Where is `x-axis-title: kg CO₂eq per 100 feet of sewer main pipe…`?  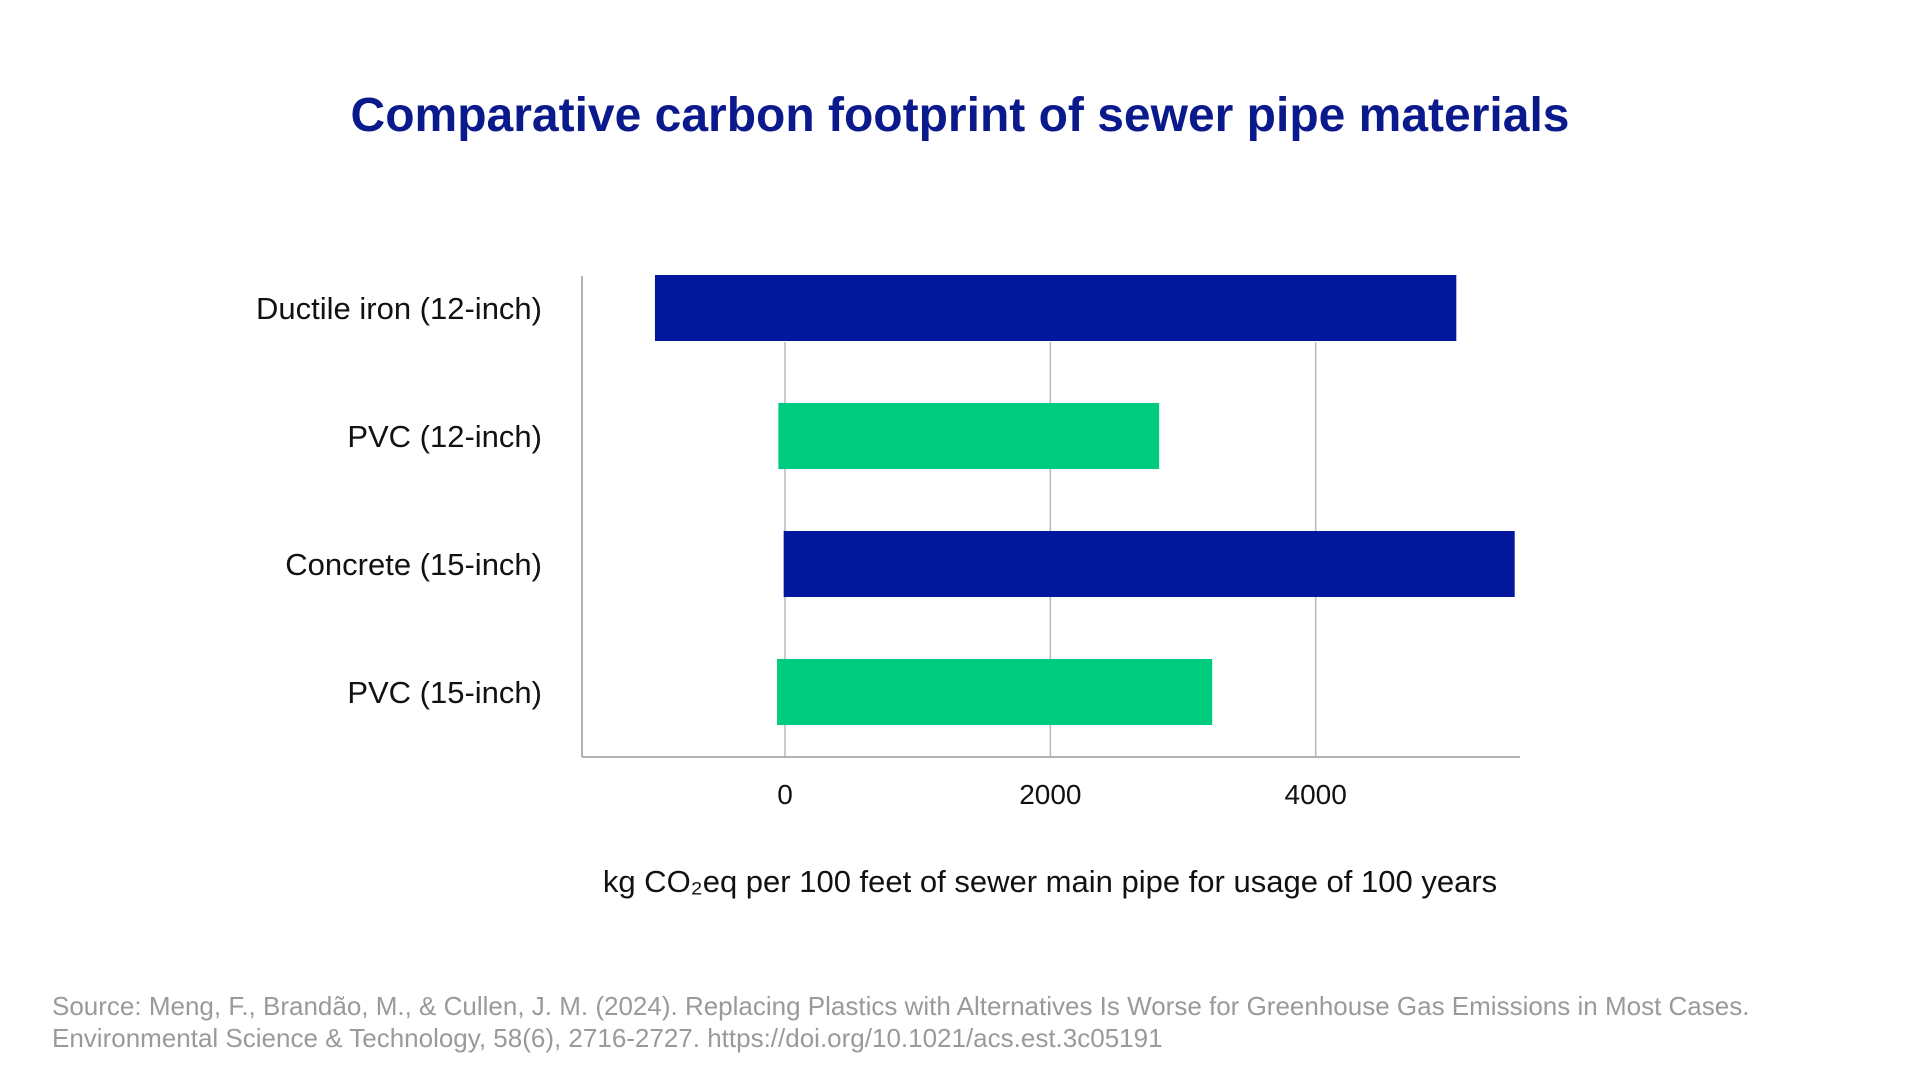
x-axis-title: kg CO₂eq per 100 feet of sewer main pipe… is located at coordinates (1050, 881).